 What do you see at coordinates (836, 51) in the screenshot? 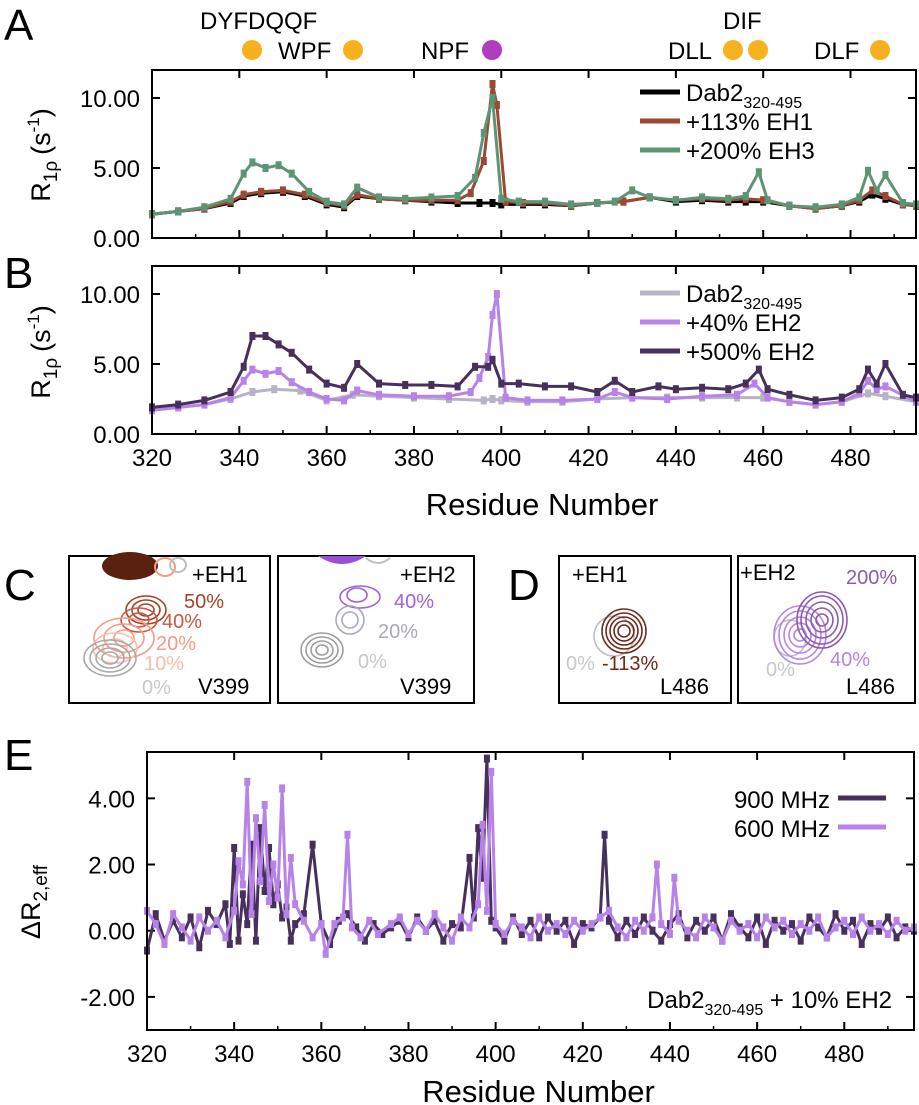
I see `motif-label-dlf: DLF` at bounding box center [836, 51].